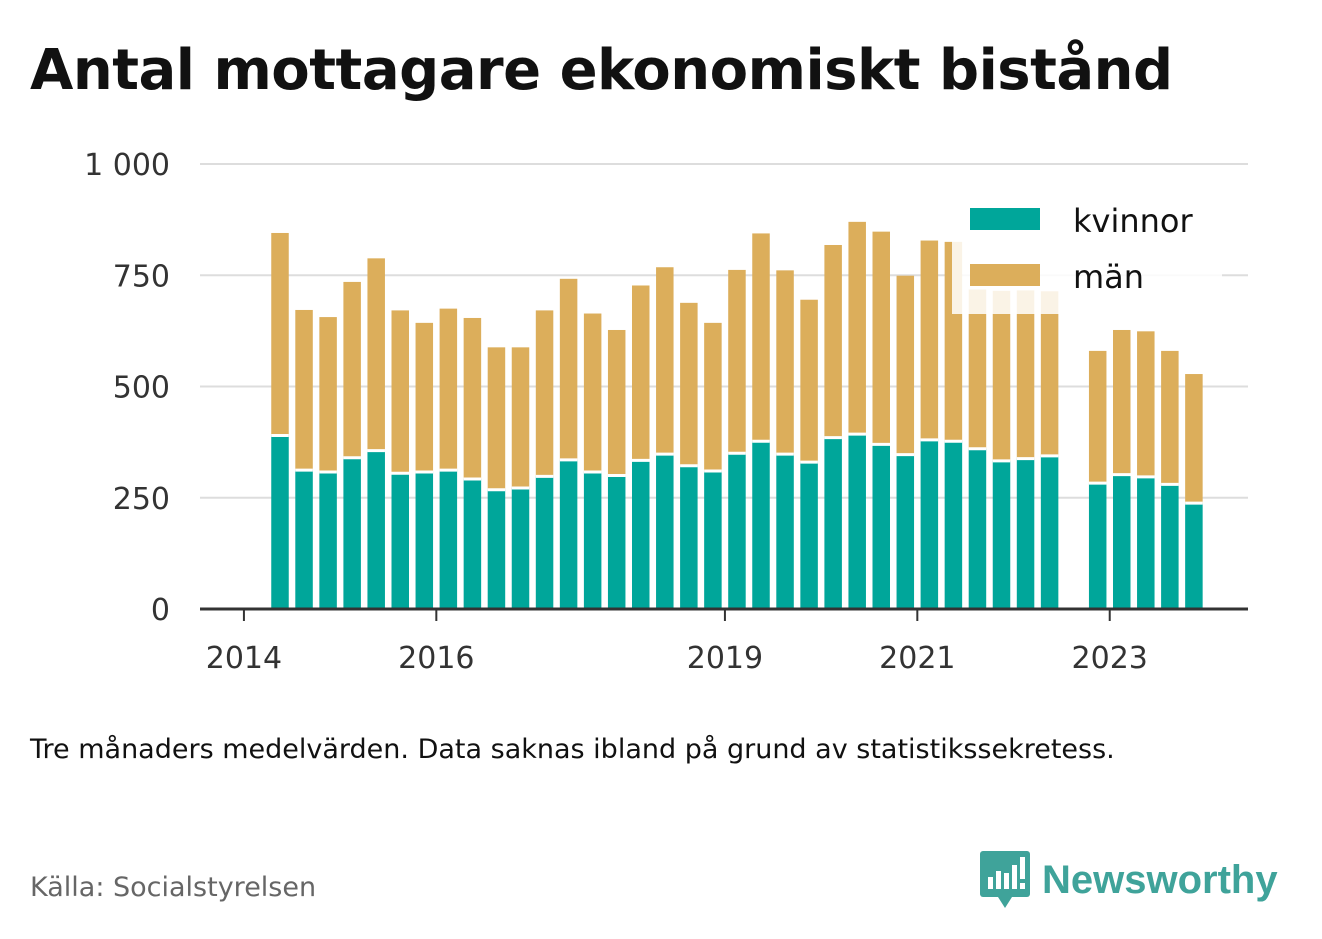 The height and width of the screenshot is (939, 1322). Describe the element at coordinates (1005, 879) in the screenshot. I see `newsworthy-logo-icon` at that location.